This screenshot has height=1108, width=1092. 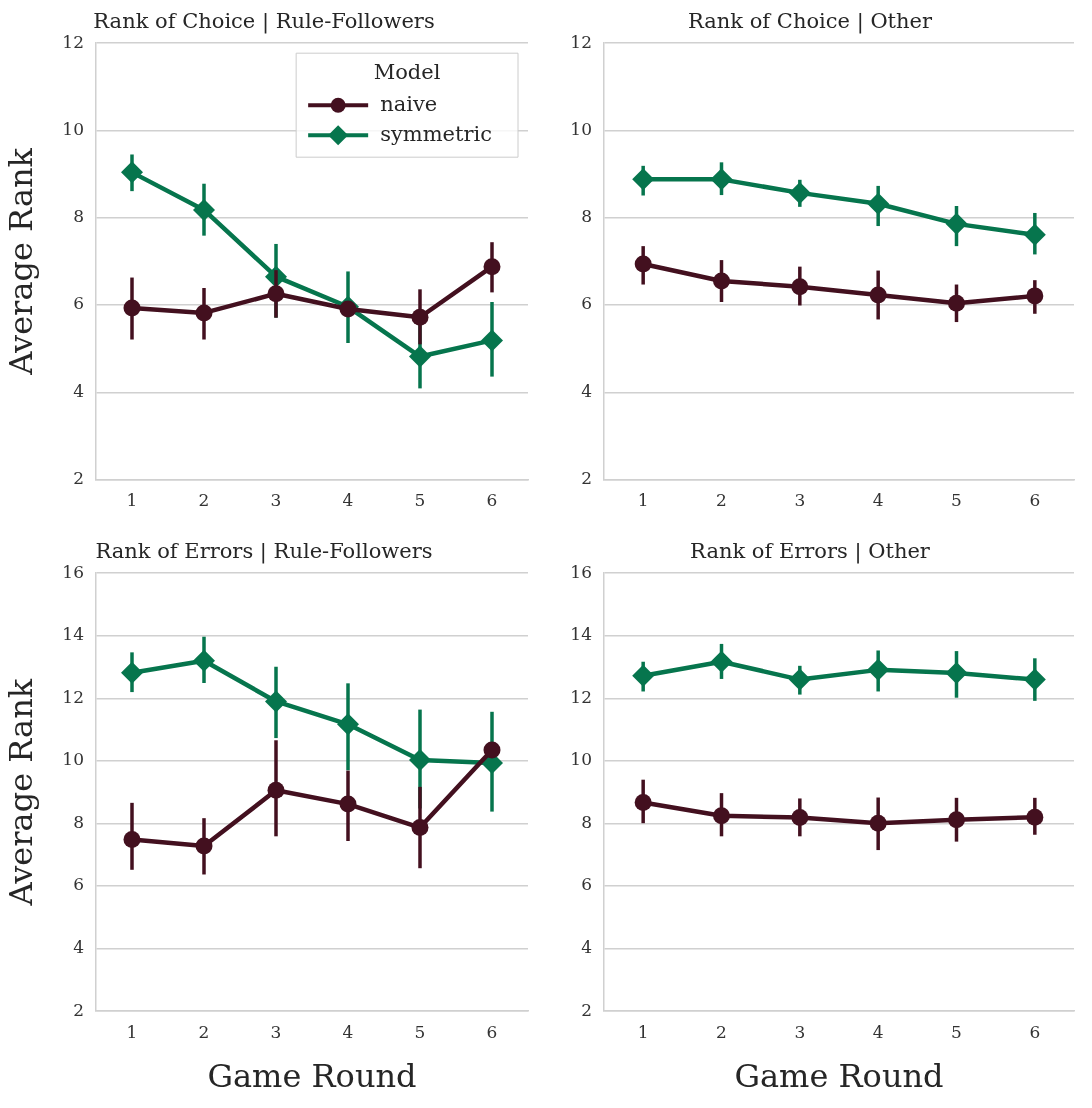 I want to click on legend-label: symmetric, so click(x=436, y=133).